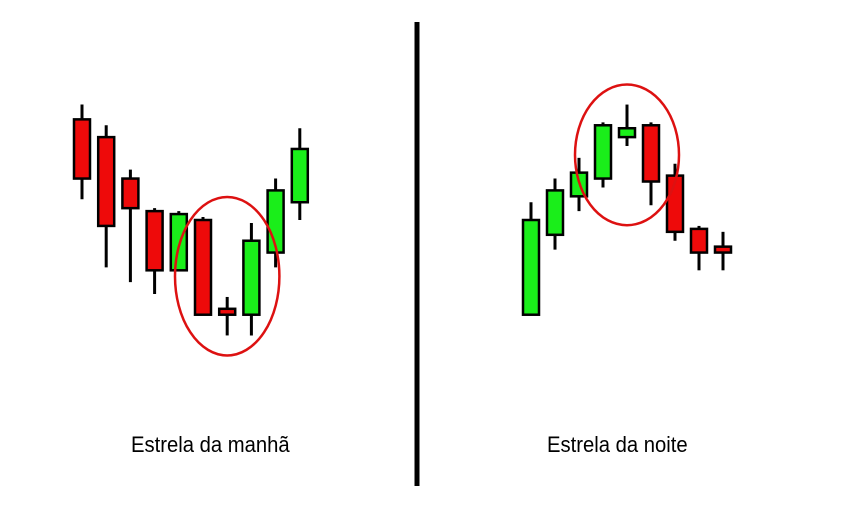  I want to click on caption-evening-star: Estrela da noite, so click(617, 444).